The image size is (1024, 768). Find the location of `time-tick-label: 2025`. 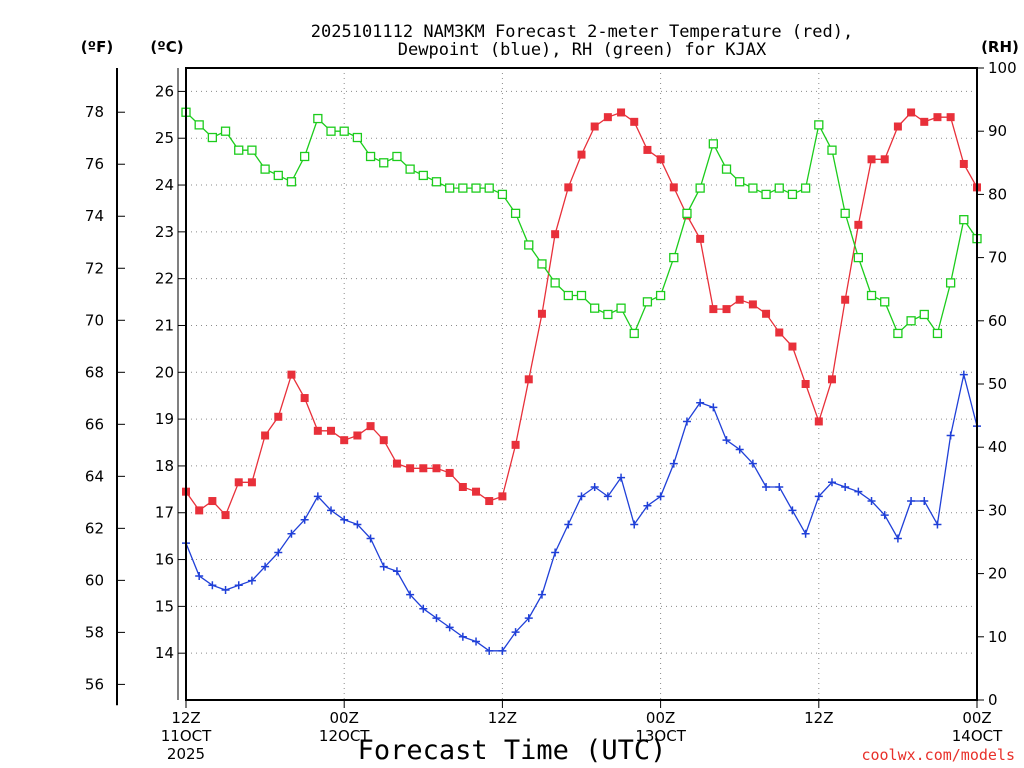

time-tick-label: 2025 is located at coordinates (186, 754).